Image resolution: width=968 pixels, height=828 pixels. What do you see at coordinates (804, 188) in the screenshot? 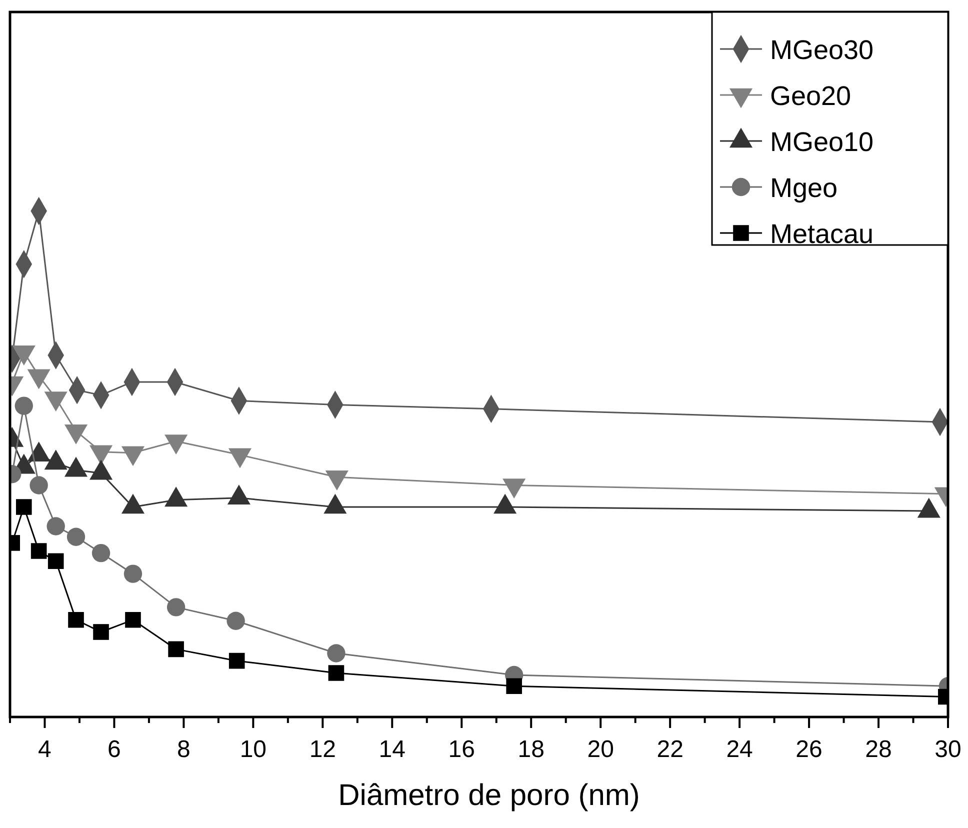
I see `legend-label: Mgeo` at bounding box center [804, 188].